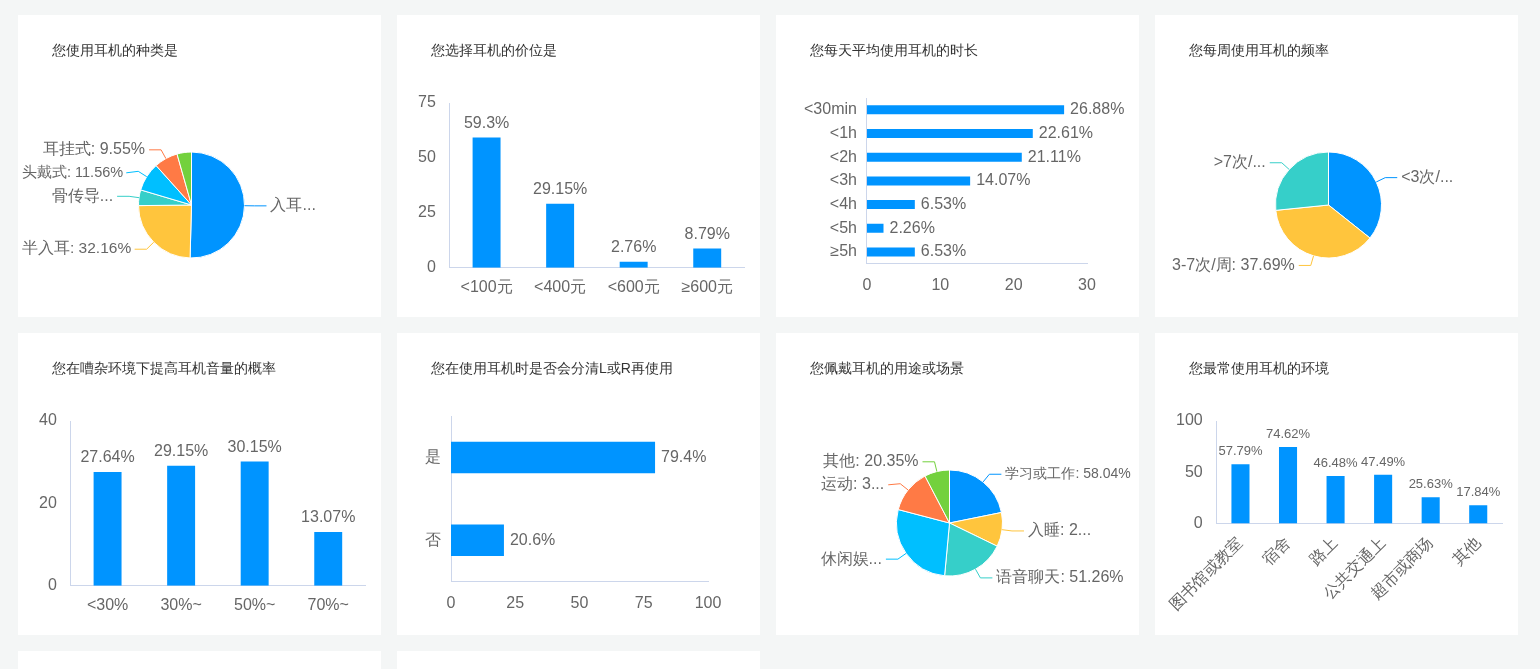 Image resolution: width=1540 pixels, height=669 pixels. Describe the element at coordinates (494, 51) in the screenshot. I see `chart-title: 您选择耳机的价位是` at that location.